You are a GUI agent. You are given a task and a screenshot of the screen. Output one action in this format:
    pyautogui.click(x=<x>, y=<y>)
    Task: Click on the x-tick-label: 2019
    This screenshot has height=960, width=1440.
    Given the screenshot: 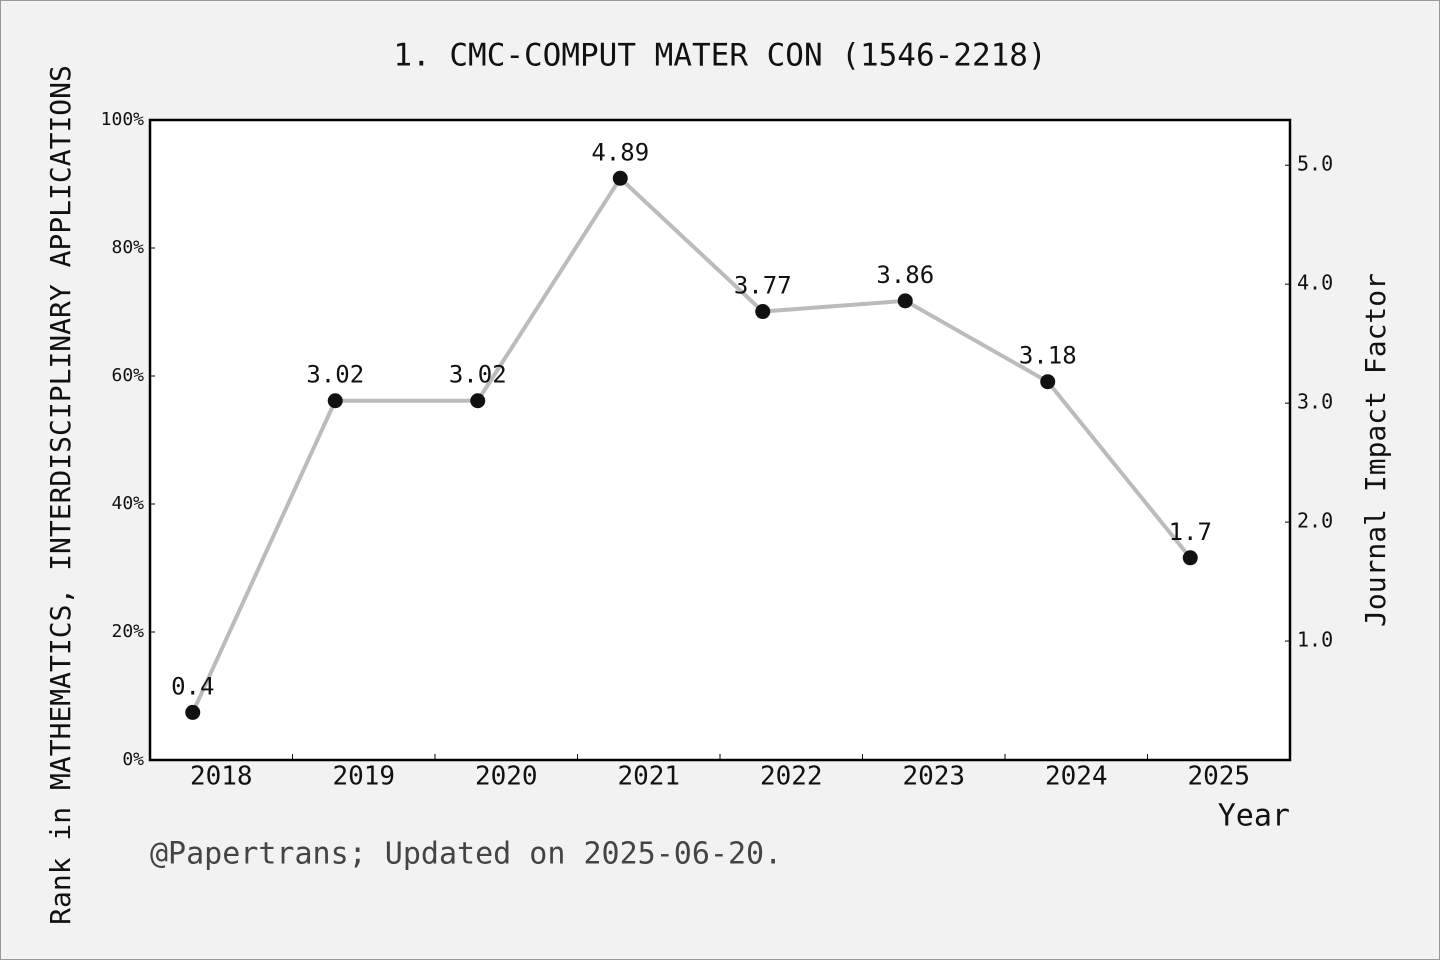 What is the action you would take?
    pyautogui.click(x=363, y=777)
    